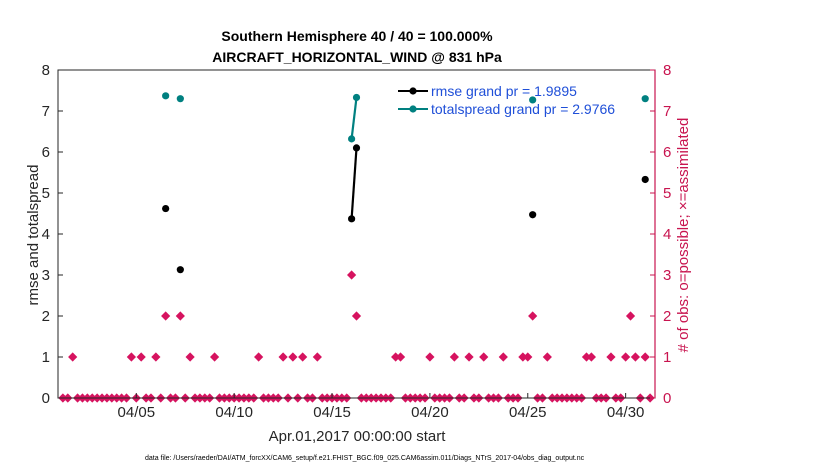 The image size is (830, 470). I want to click on y-axis-label-right: # of obs: o=possible; ×=assimilated, so click(683, 235).